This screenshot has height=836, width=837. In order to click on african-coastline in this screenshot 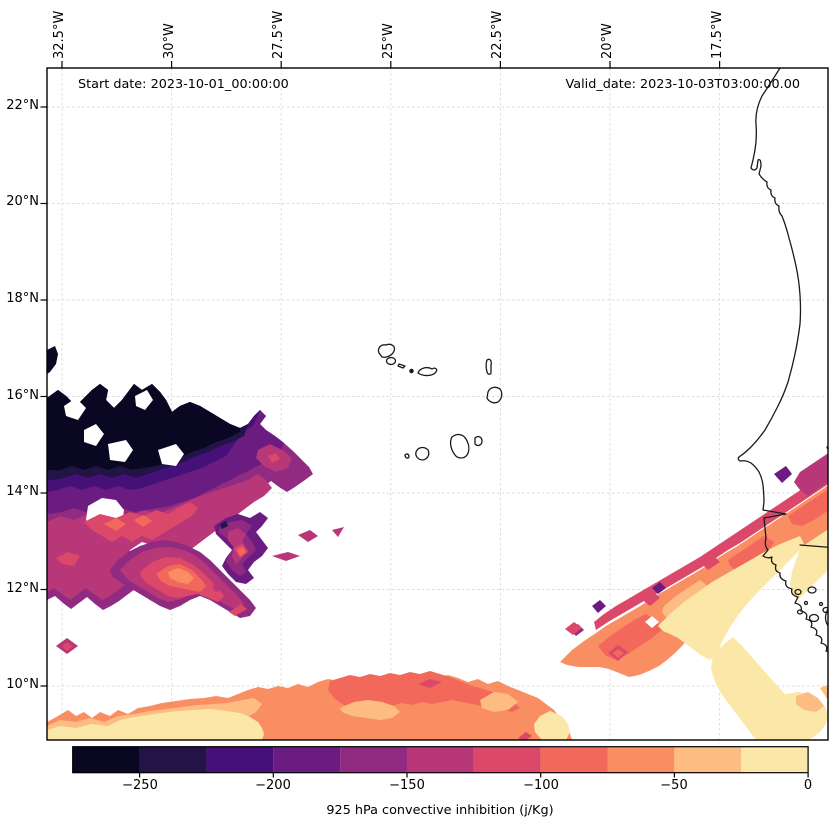, I will do `click(782, 360)`.